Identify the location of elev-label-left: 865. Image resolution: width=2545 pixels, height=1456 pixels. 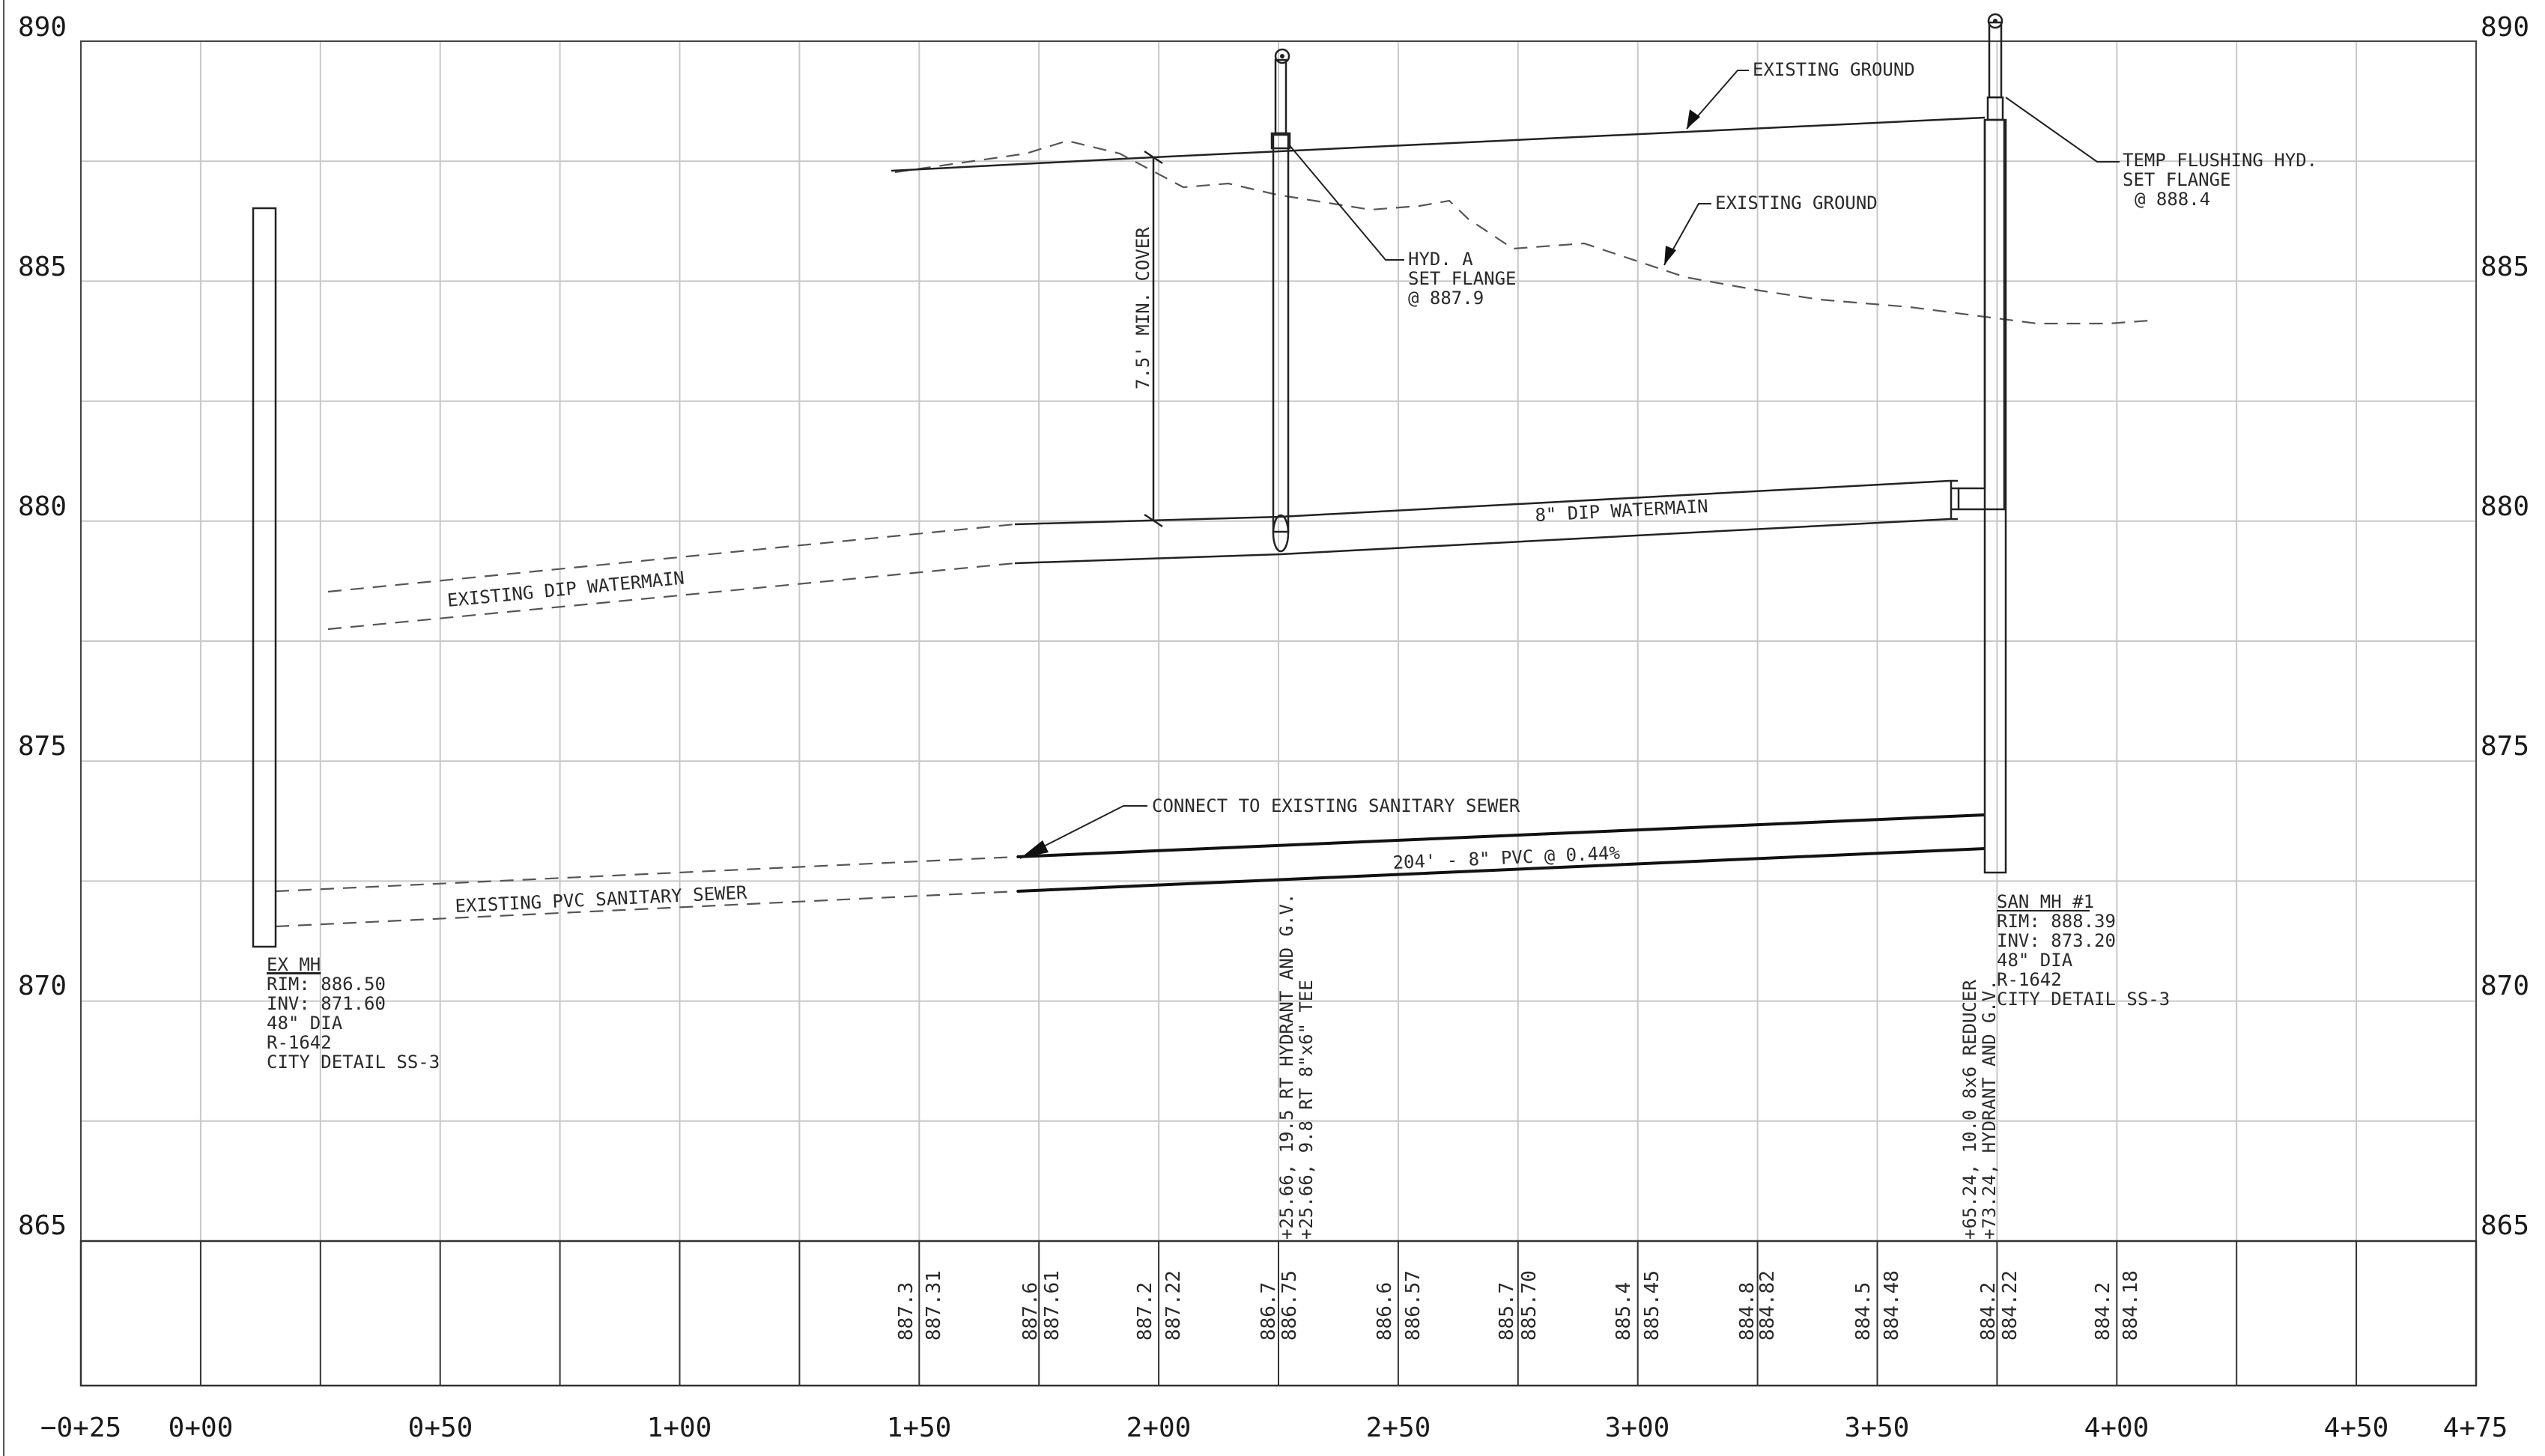
(42, 1225).